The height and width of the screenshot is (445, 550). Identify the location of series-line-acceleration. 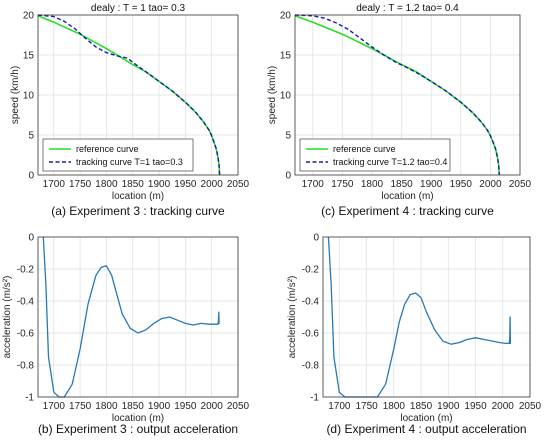
(131, 317).